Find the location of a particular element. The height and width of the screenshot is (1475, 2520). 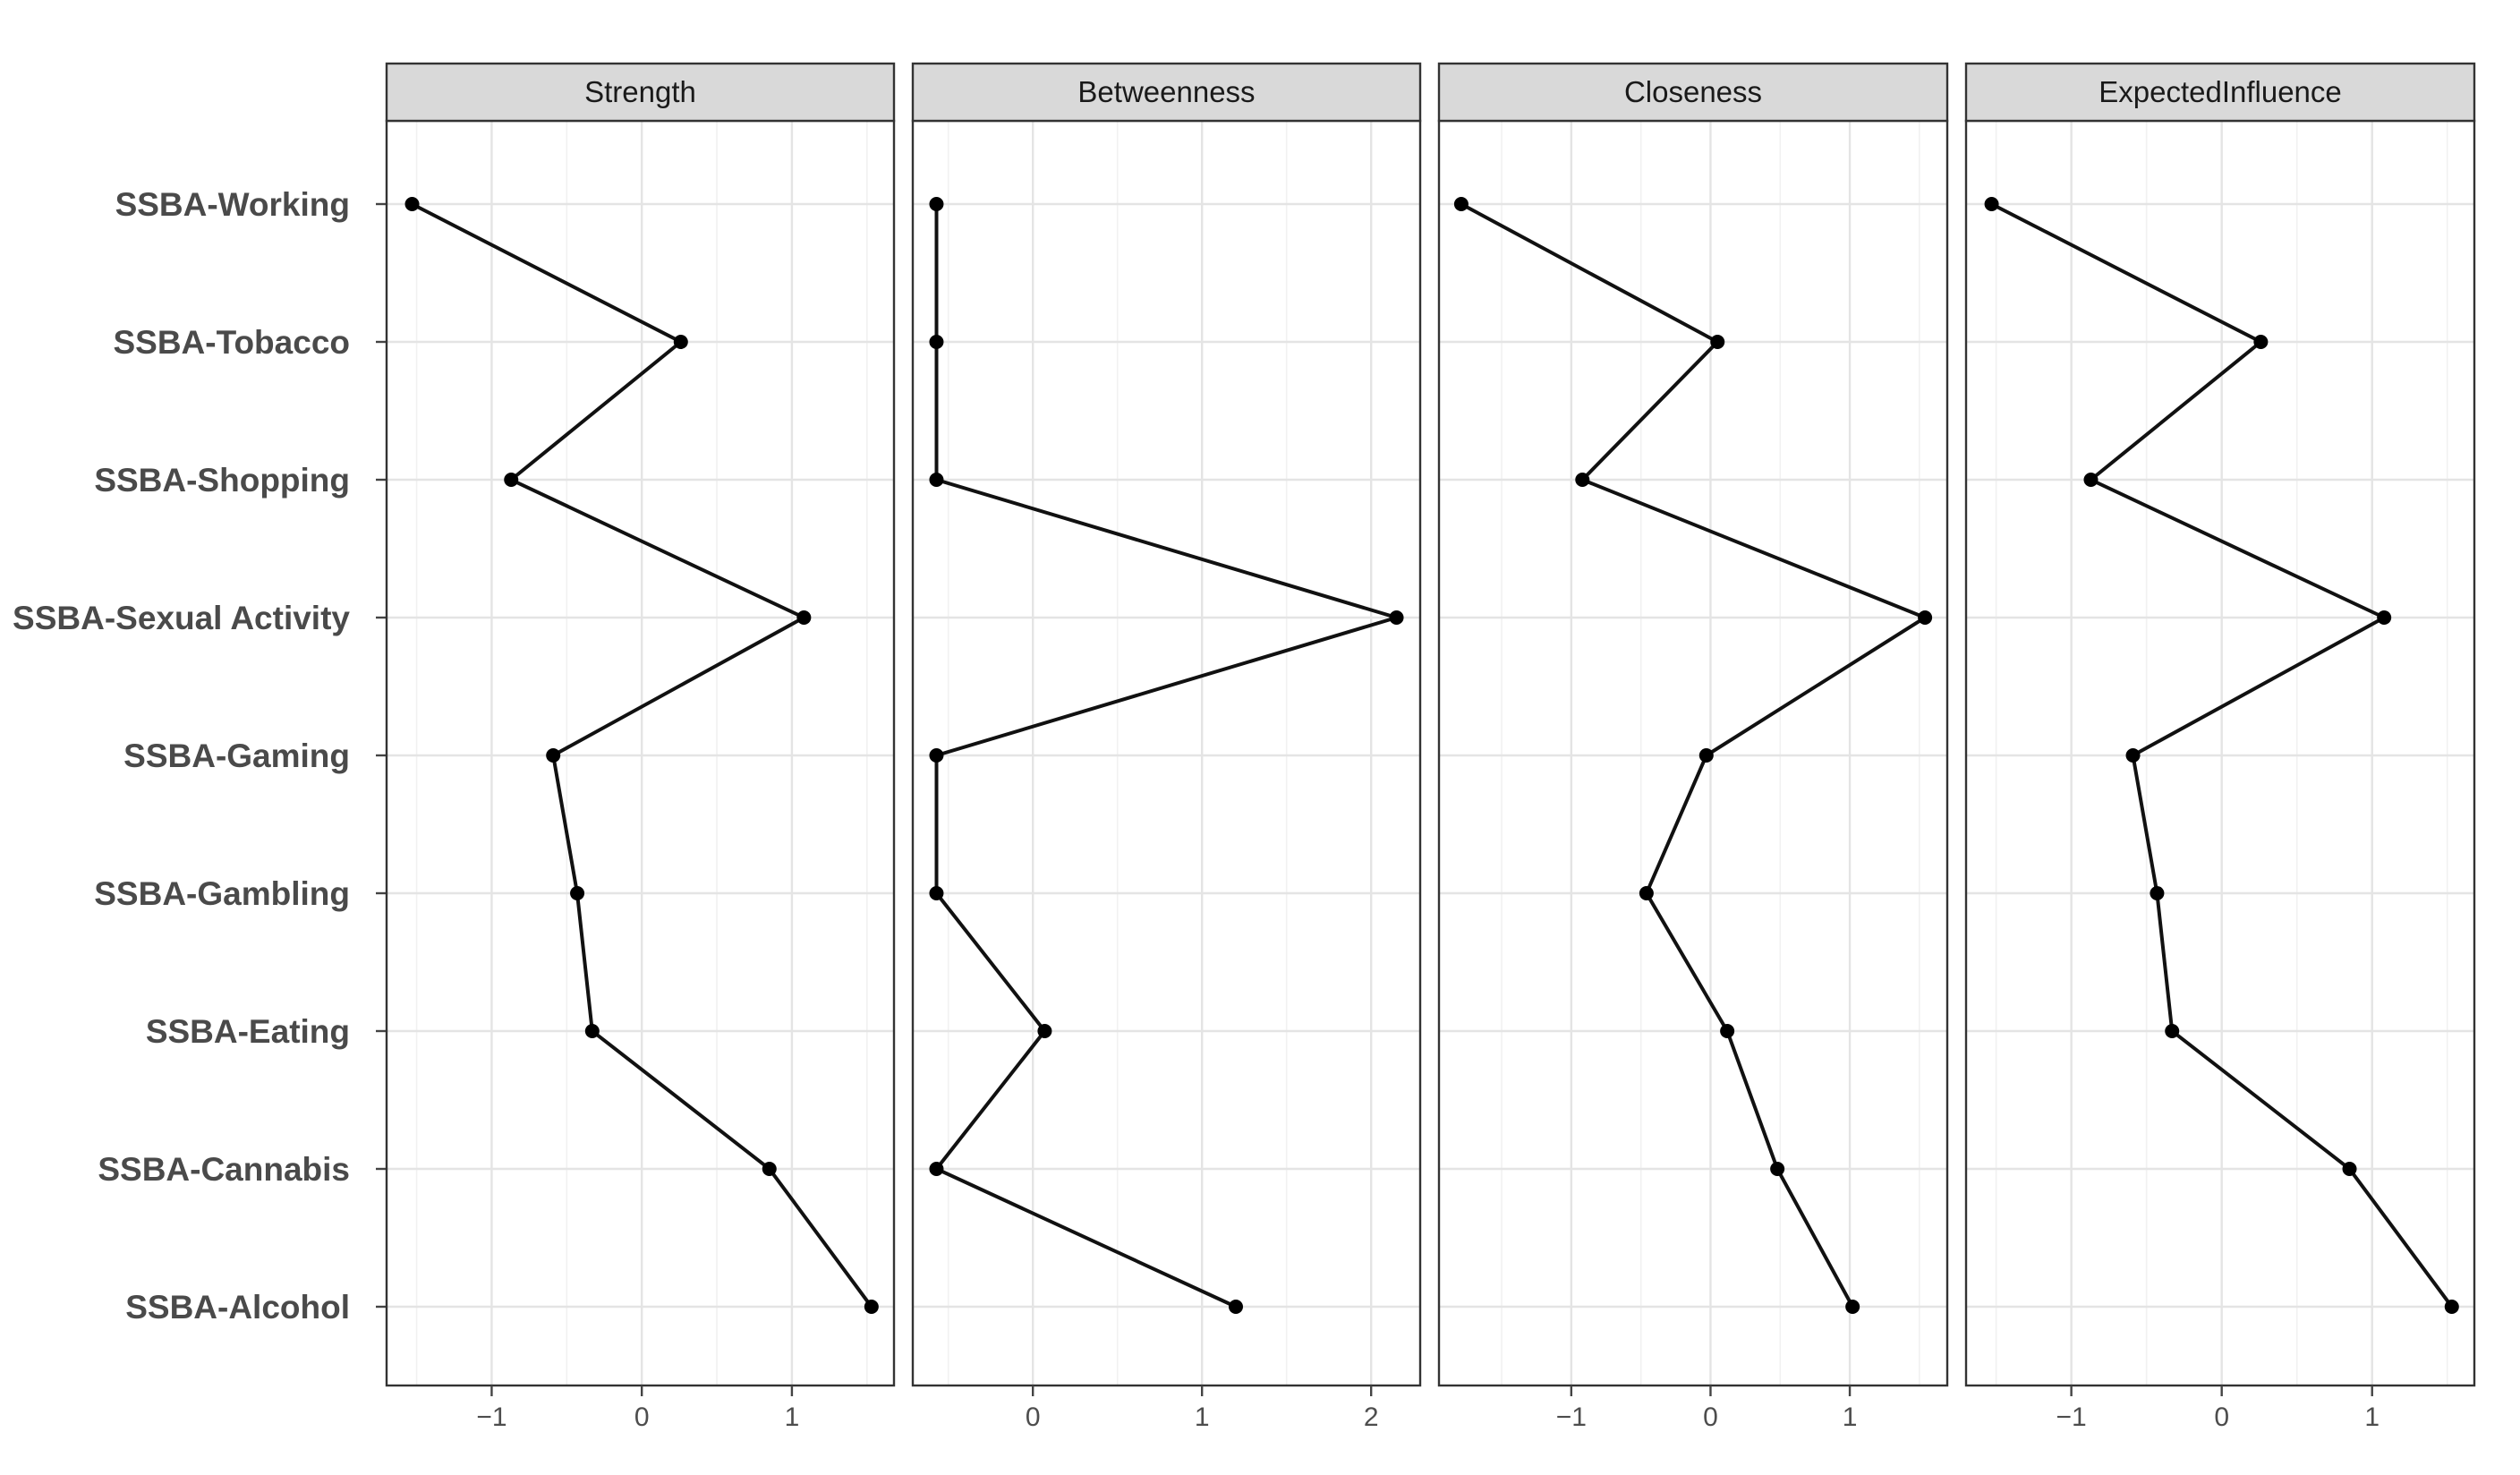

data-point-strength-ssba-working is located at coordinates (412, 204).